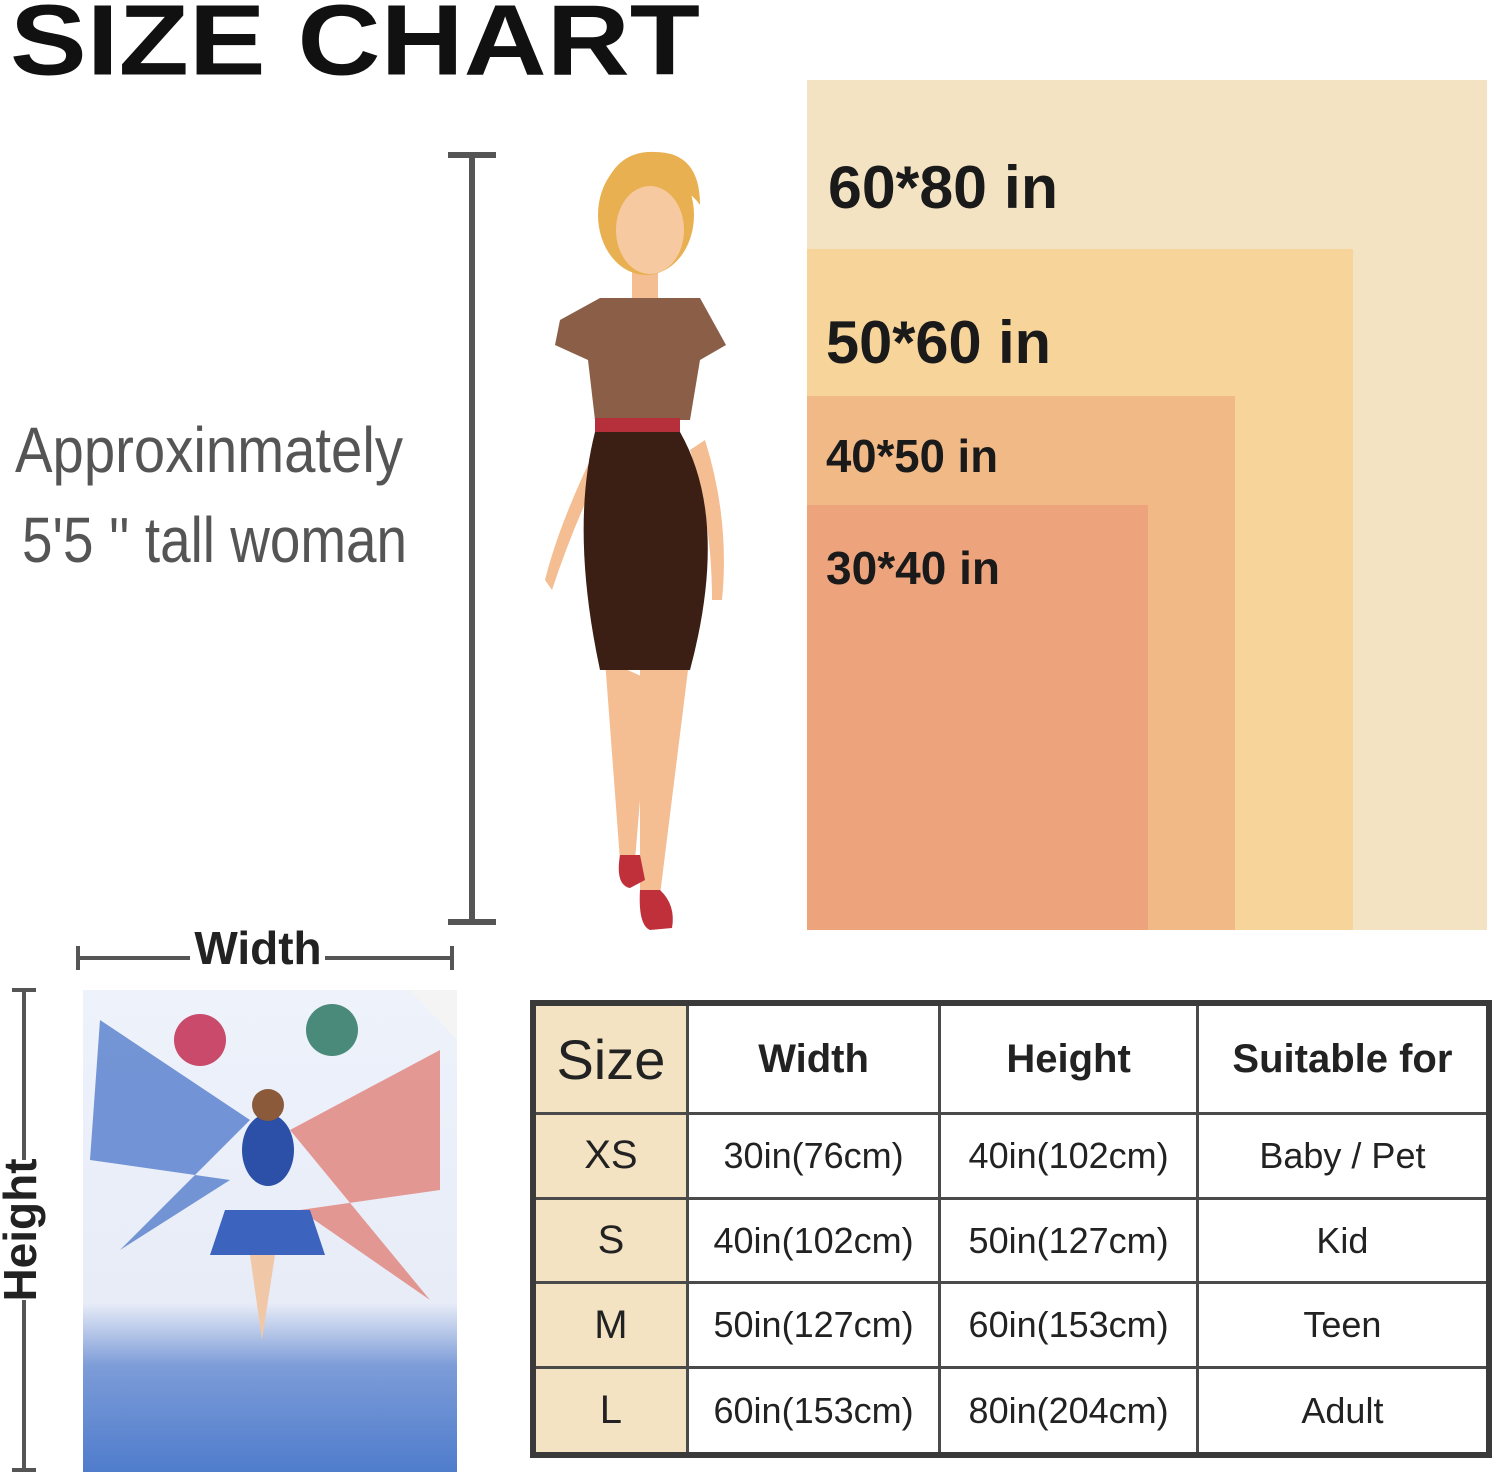  Describe the element at coordinates (1068, 1411) in the screenshot. I see `table-cell: 80in(204cm)` at that location.